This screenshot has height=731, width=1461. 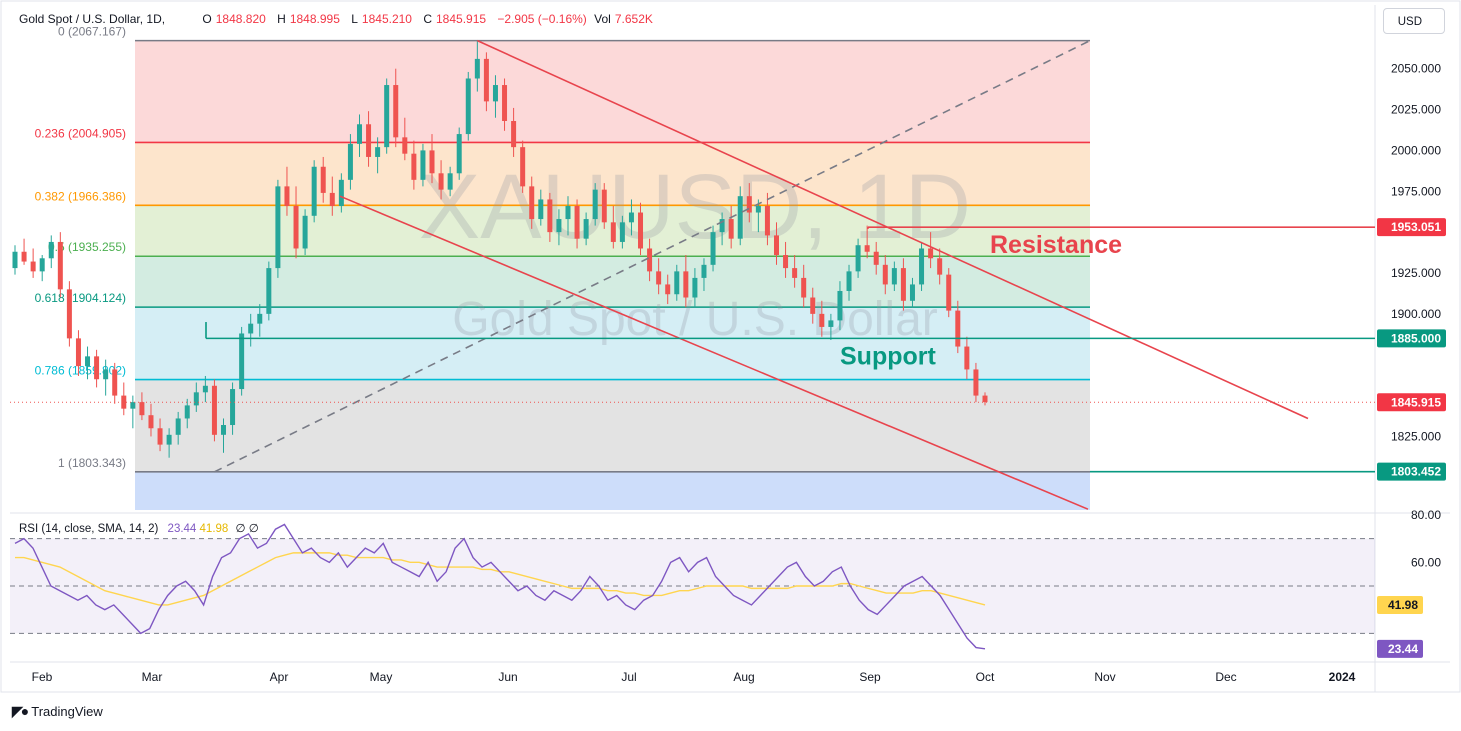 I want to click on price-tick-label: 2000.000, so click(x=1416, y=150).